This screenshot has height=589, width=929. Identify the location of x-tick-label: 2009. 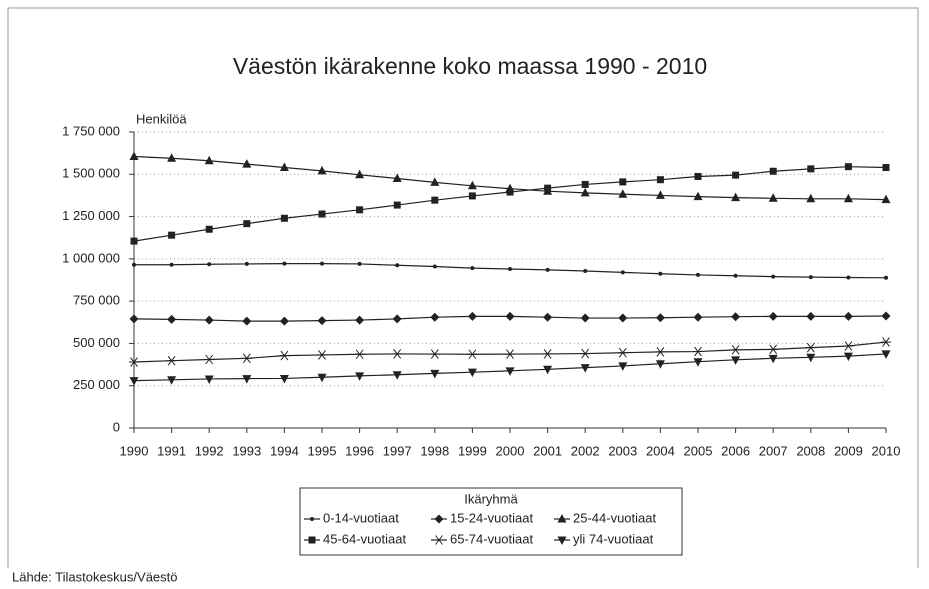
(848, 450).